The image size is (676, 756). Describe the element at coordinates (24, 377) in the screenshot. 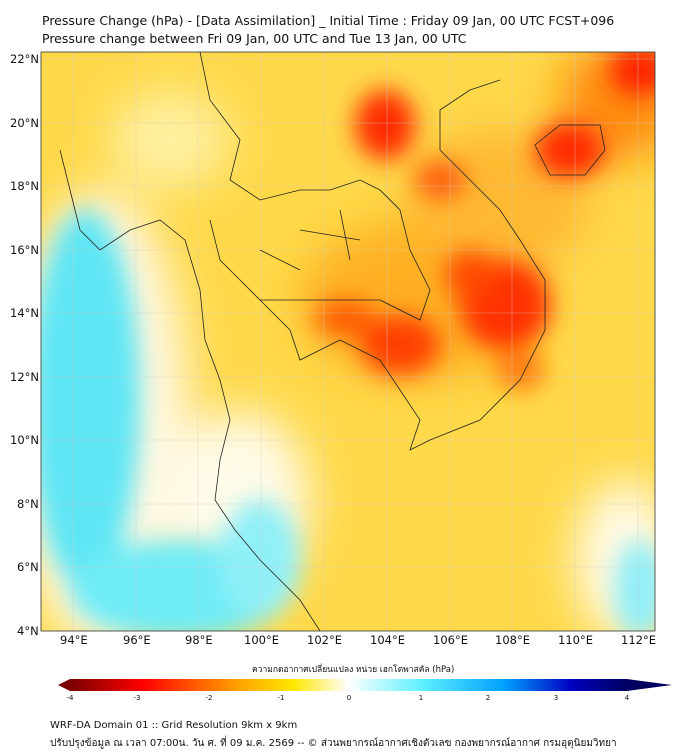

I see `lat-label: 12°N` at that location.